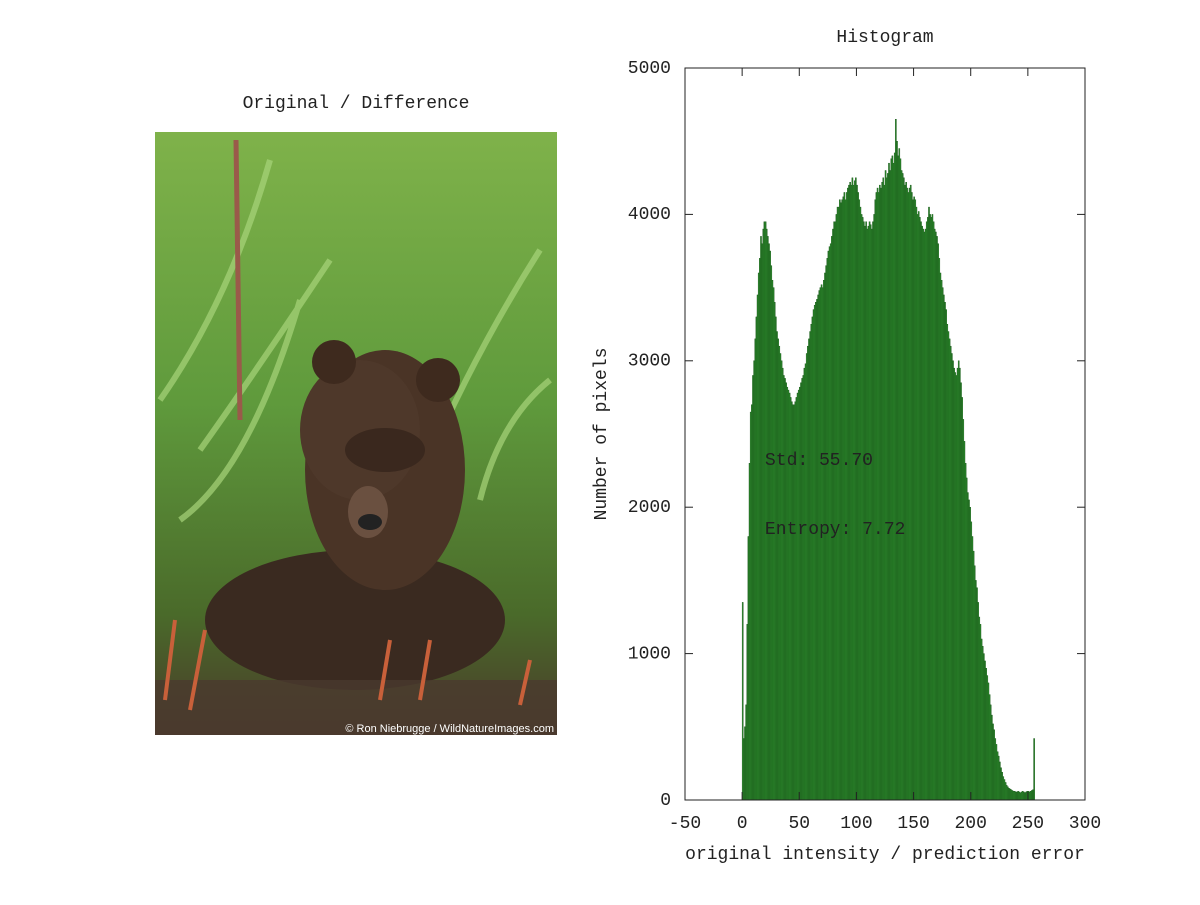  What do you see at coordinates (449, 729) in the screenshot?
I see `image-credit: © Ron Niebrugge / WildNatureImages.com` at bounding box center [449, 729].